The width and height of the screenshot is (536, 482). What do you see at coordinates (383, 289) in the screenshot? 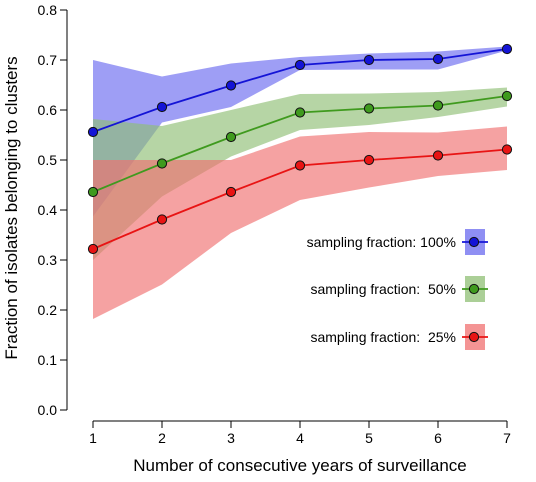
I see `legend-label: sampling fraction: 50%` at bounding box center [383, 289].